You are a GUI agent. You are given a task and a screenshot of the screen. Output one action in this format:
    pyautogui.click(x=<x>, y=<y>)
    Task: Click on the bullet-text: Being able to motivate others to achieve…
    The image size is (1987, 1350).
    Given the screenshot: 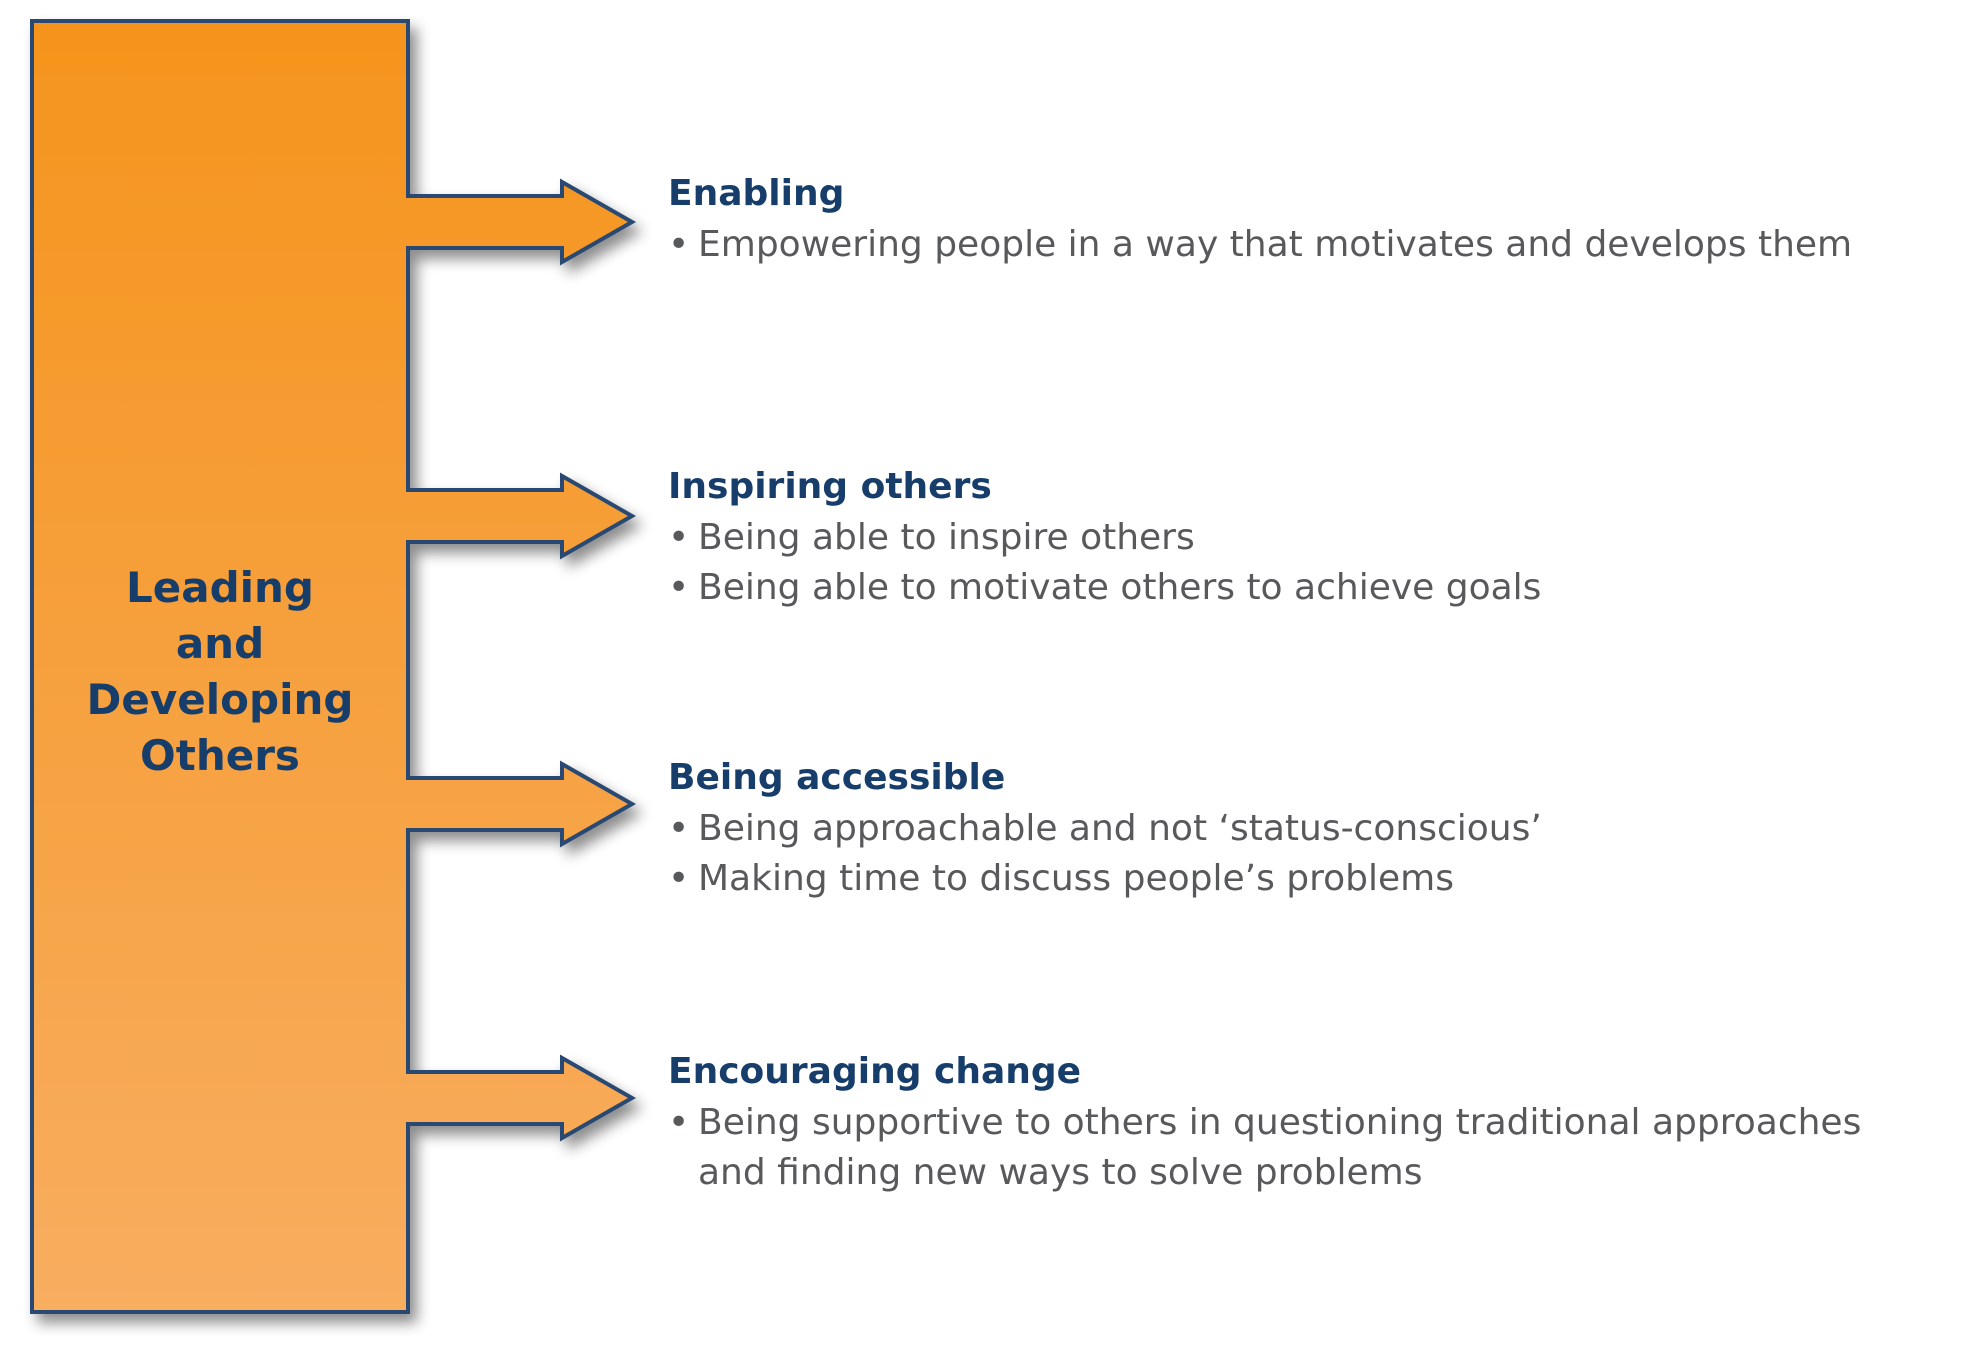 What is the action you would take?
    pyautogui.click(x=1120, y=587)
    